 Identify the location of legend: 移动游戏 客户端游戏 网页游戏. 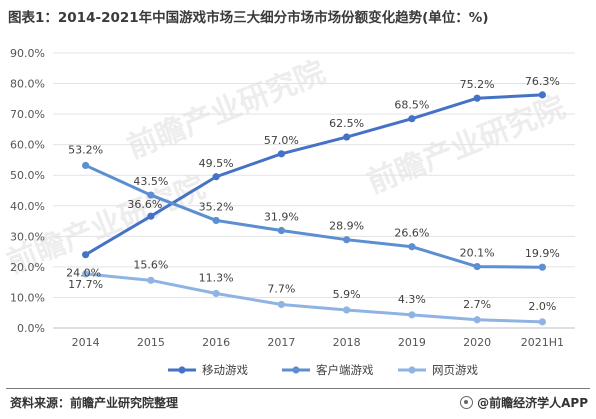
(323, 370).